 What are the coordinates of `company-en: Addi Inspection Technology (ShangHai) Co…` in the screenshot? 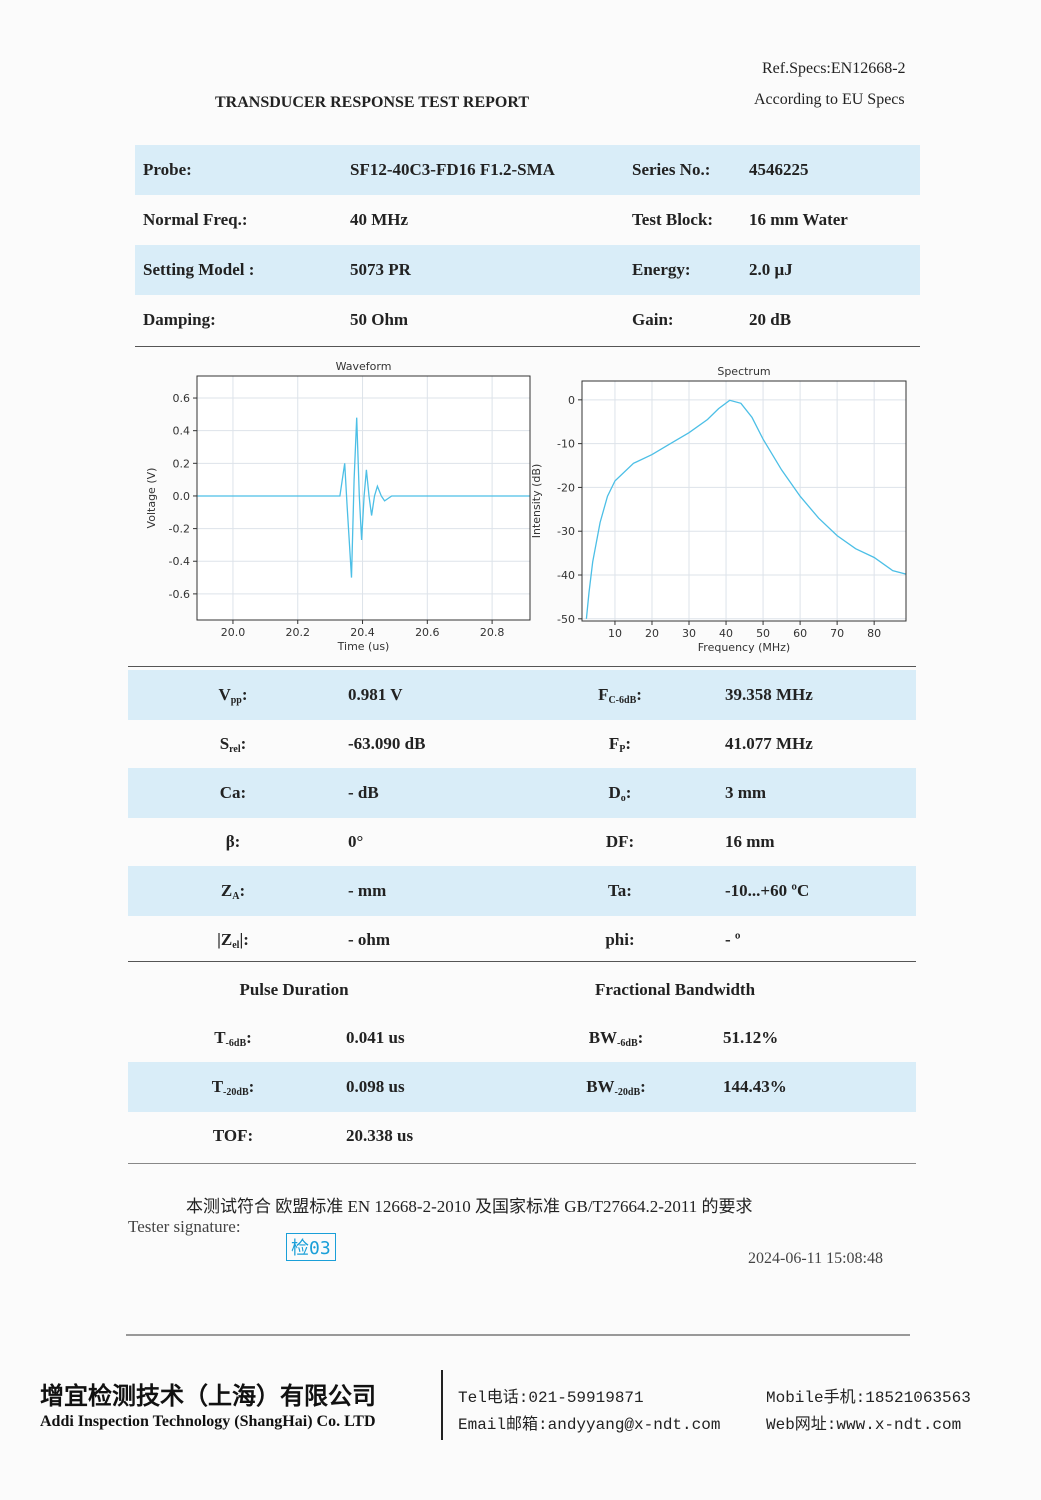 It's located at (208, 1421).